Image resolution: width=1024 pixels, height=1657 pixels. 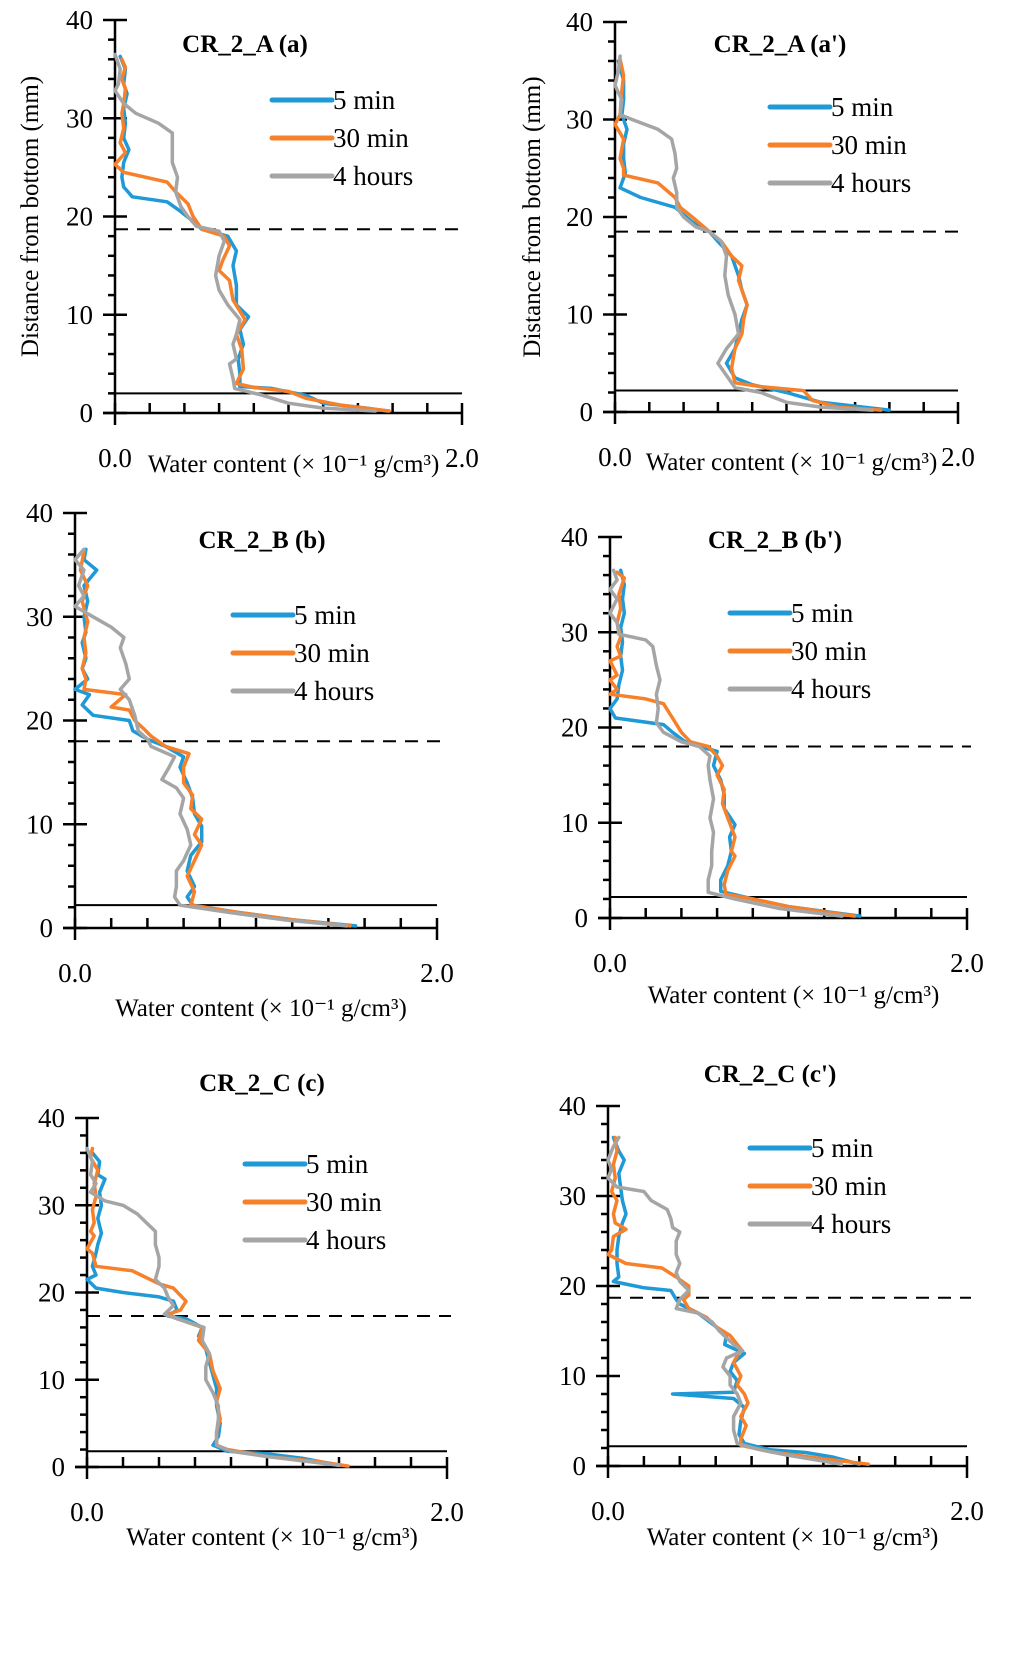 I want to click on panel-title: CR_2_B (b), so click(x=261, y=540).